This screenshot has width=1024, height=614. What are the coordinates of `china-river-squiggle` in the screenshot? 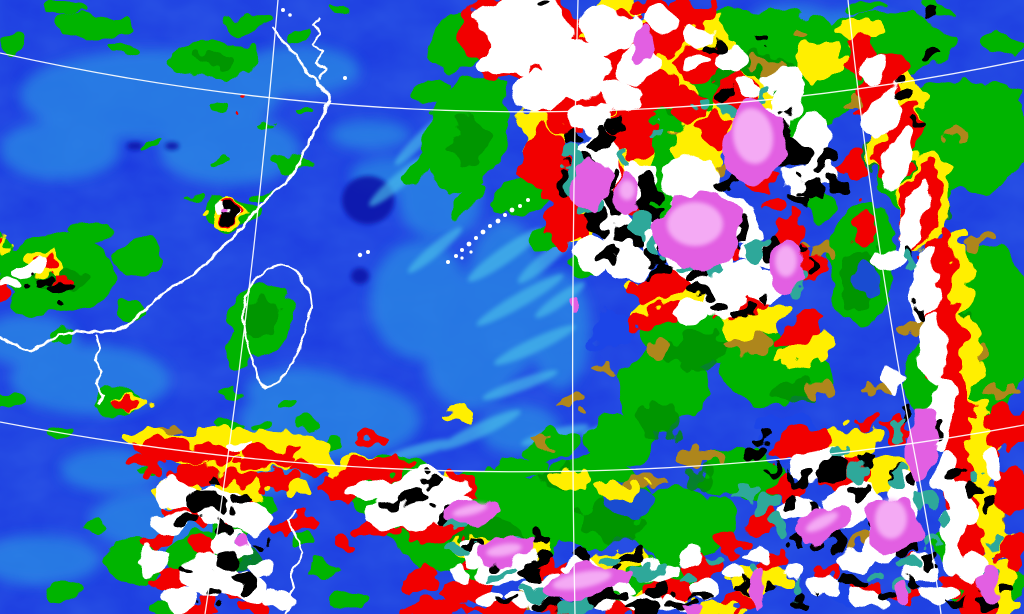 It's located at (319, 48).